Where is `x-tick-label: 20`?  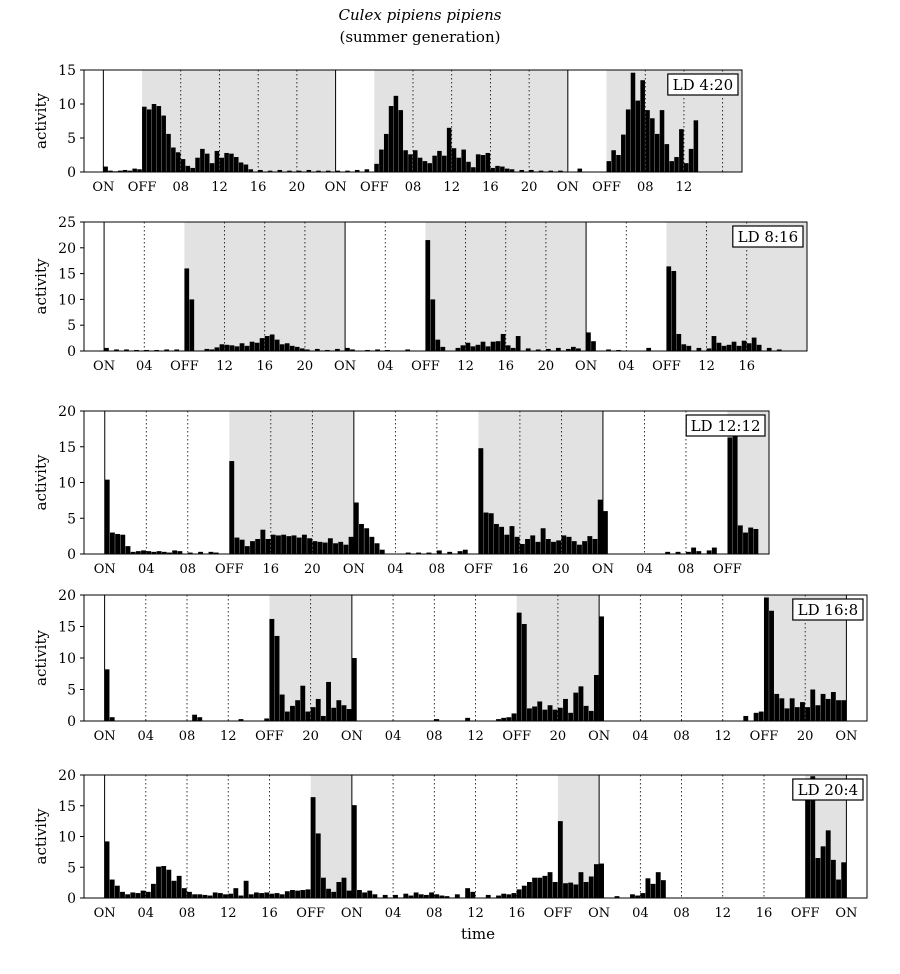
x-tick-label: 20 is located at coordinates (312, 569).